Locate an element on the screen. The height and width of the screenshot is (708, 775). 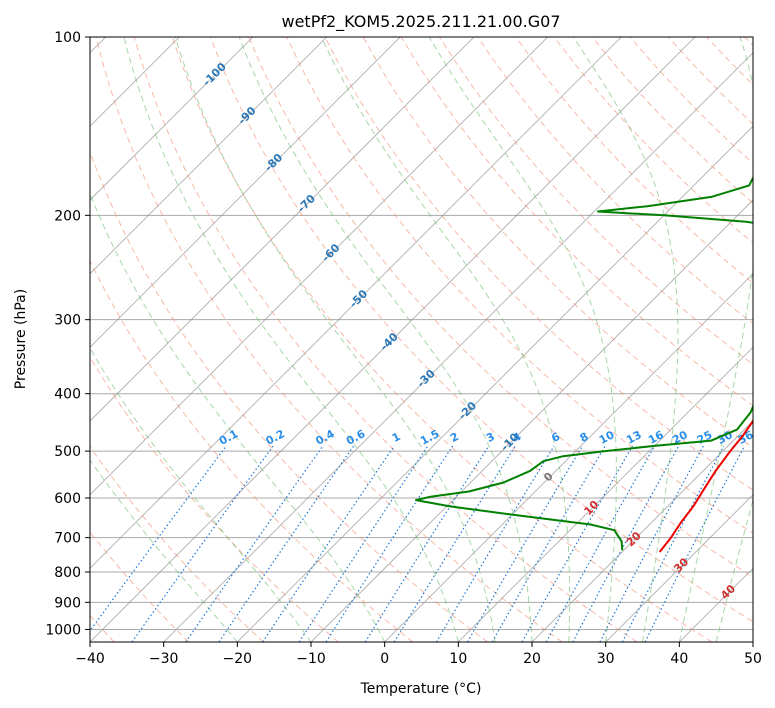
x-axis-ticks: −40 −30 −20 −10 0 10 20 30 40 50 is located at coordinates (418, 654).